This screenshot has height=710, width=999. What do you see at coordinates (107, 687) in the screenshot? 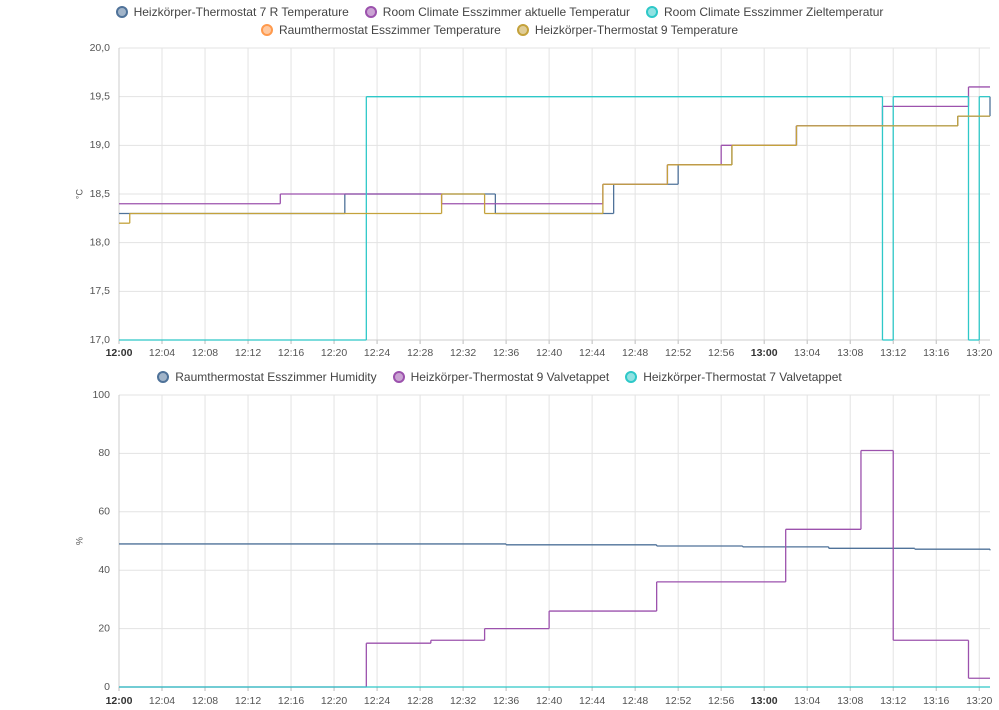
I see `y-tick-label: 0` at bounding box center [107, 687].